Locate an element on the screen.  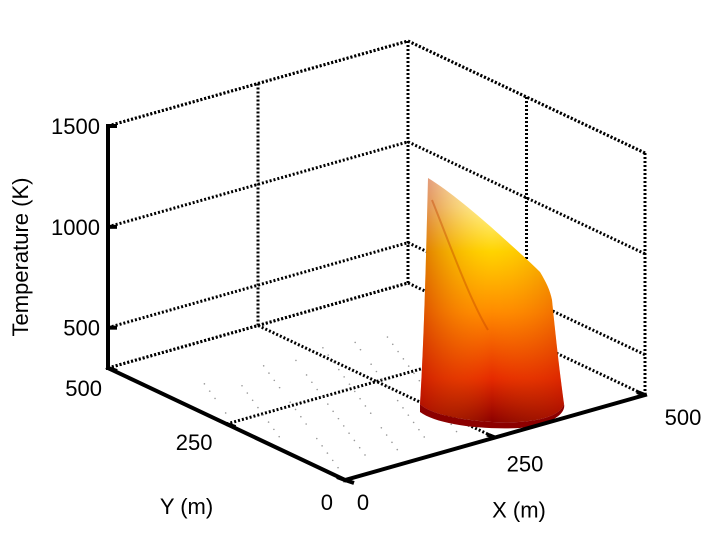
surface-ridge is located at coordinates (460, 265).